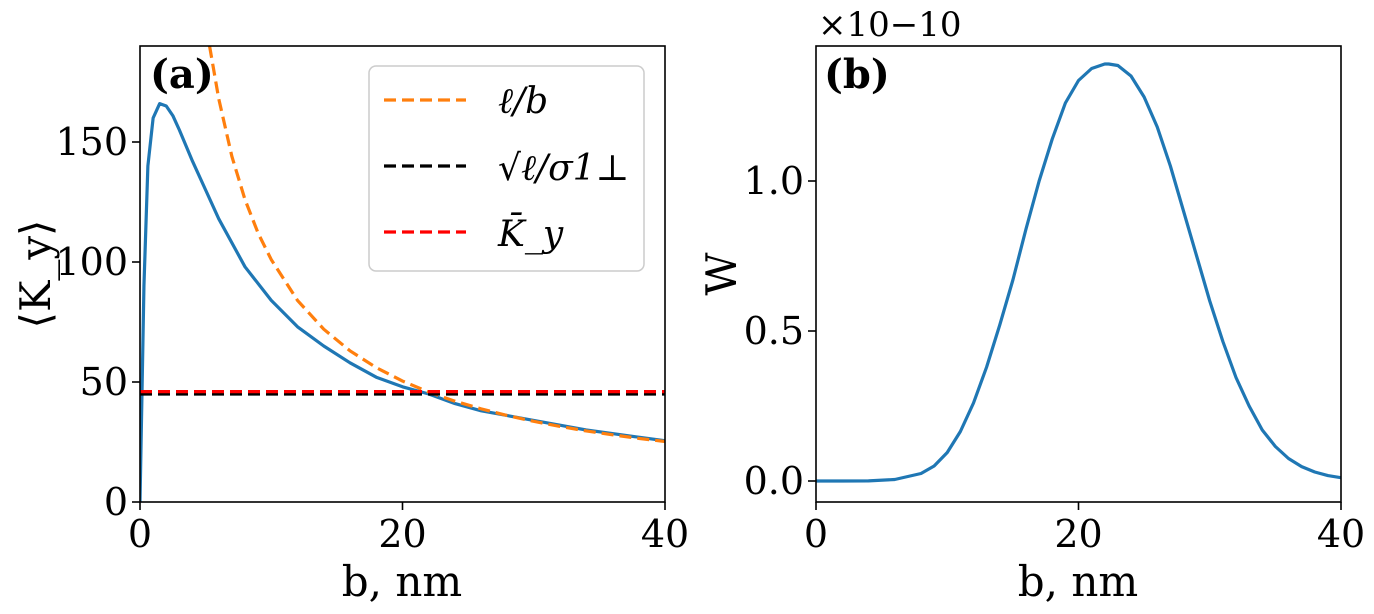  What do you see at coordinates (140, 534) in the screenshot?
I see `panel-a-xtick-label: 0` at bounding box center [140, 534].